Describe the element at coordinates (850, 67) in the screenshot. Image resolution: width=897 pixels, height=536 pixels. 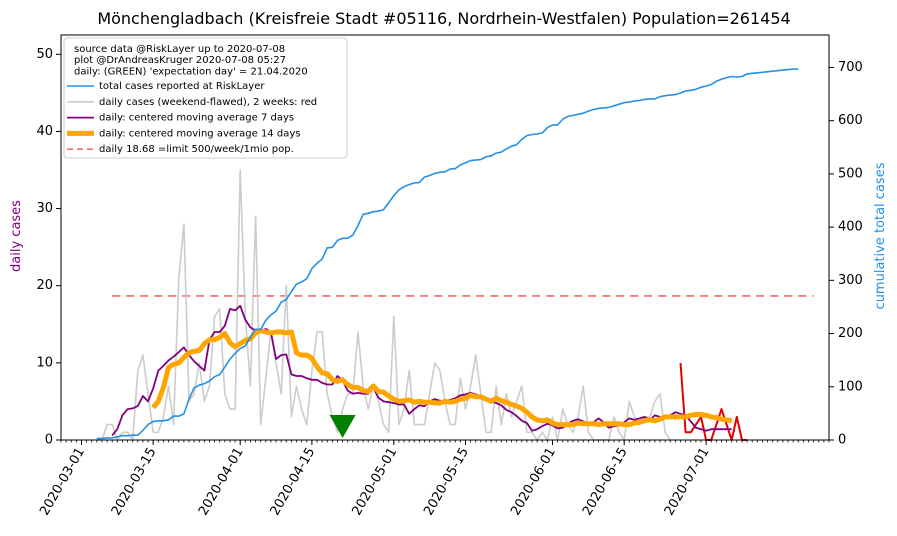
I see `y-right-tick-label: 700` at that location.